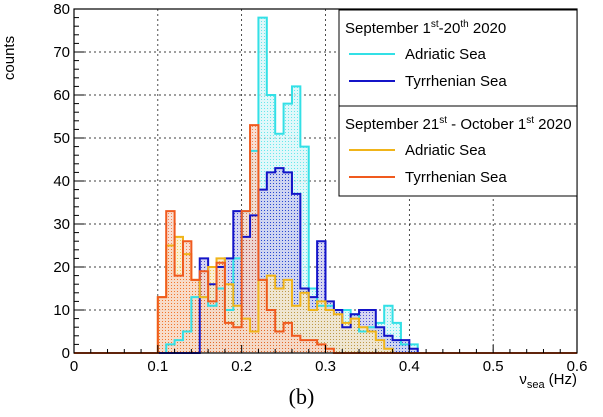 The height and width of the screenshot is (417, 603). What do you see at coordinates (486, 124) in the screenshot?
I see `legend-title-part: - October 1` at bounding box center [486, 124].